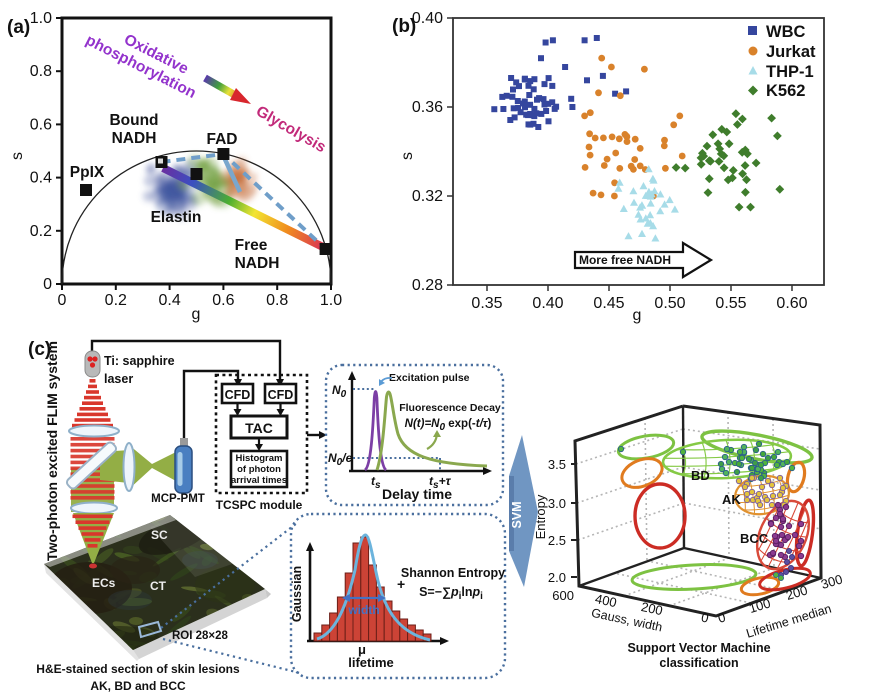 The image size is (873, 699). What do you see at coordinates (731, 499) in the screenshot?
I see `svg-text: AK` at bounding box center [731, 499].